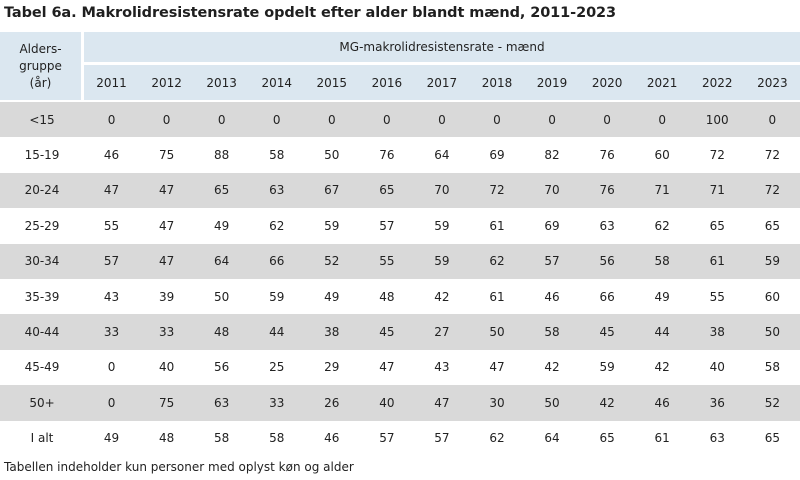  What do you see at coordinates (497, 83) in the screenshot?
I see `year-header: 2018` at bounding box center [497, 83].